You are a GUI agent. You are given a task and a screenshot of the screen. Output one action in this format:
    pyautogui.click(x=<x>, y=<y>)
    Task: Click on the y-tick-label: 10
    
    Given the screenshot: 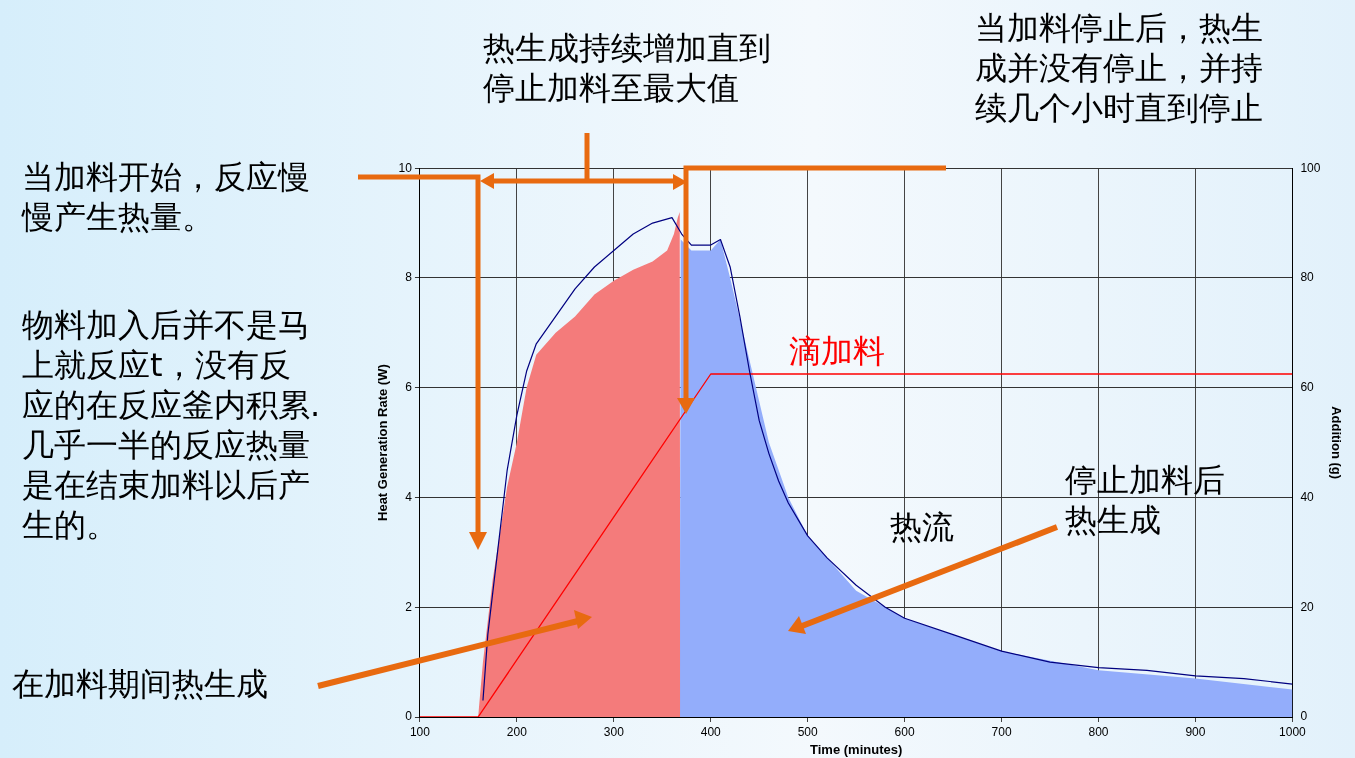 What is the action you would take?
    pyautogui.click(x=405, y=167)
    